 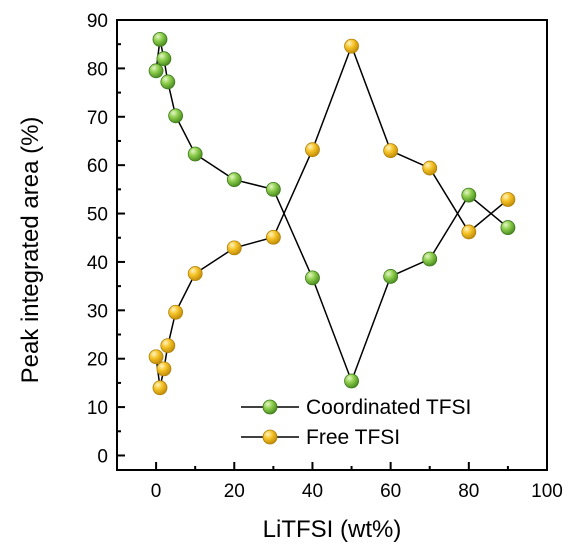 I want to click on x-tick-label: 100, so click(x=547, y=491).